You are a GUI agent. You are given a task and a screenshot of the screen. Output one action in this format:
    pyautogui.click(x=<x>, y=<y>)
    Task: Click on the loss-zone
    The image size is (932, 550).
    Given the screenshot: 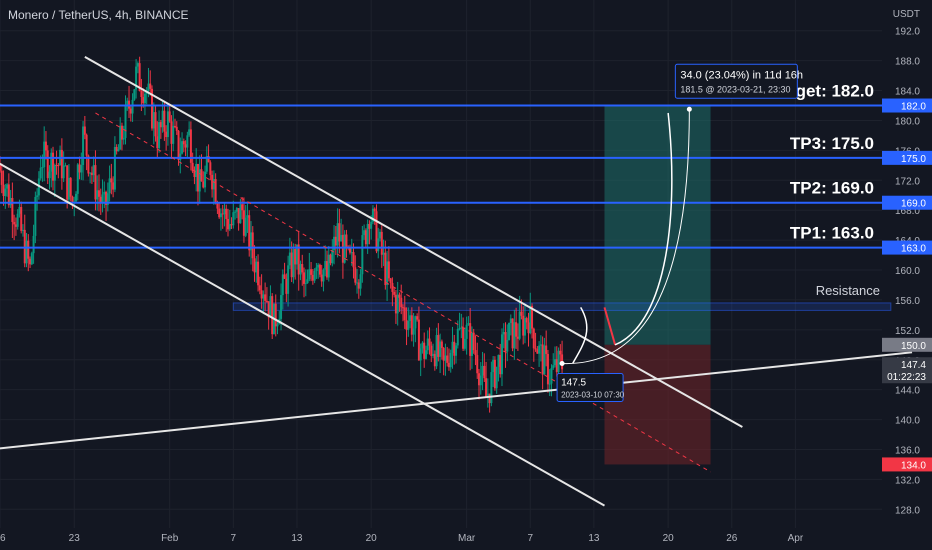 What is the action you would take?
    pyautogui.click(x=658, y=405)
    